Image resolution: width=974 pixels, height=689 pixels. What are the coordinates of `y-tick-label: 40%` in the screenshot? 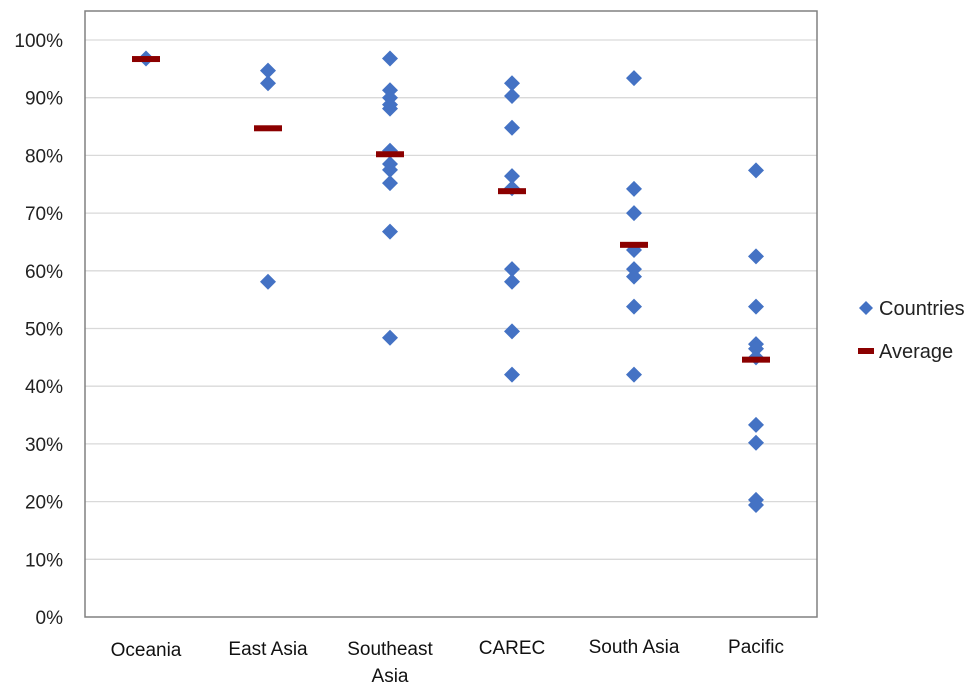 It's located at (44, 387).